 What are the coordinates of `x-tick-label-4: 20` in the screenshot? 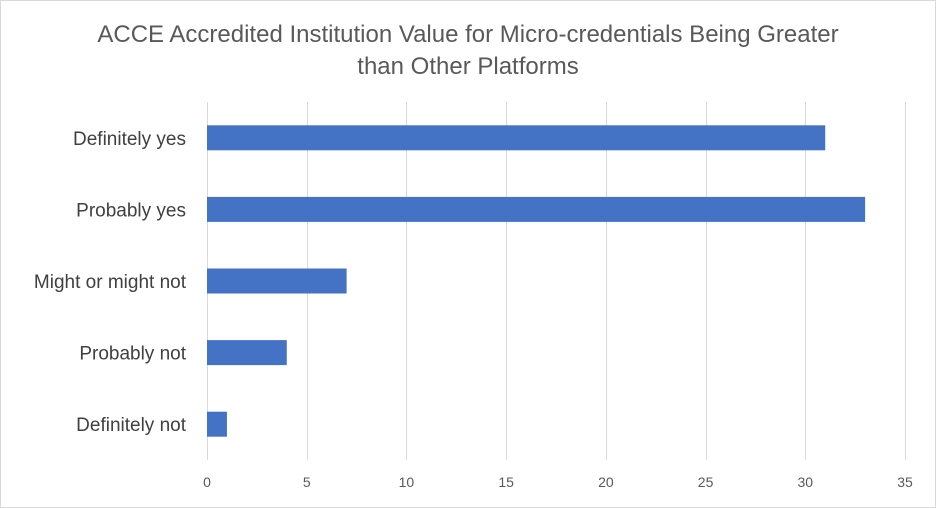 It's located at (606, 482).